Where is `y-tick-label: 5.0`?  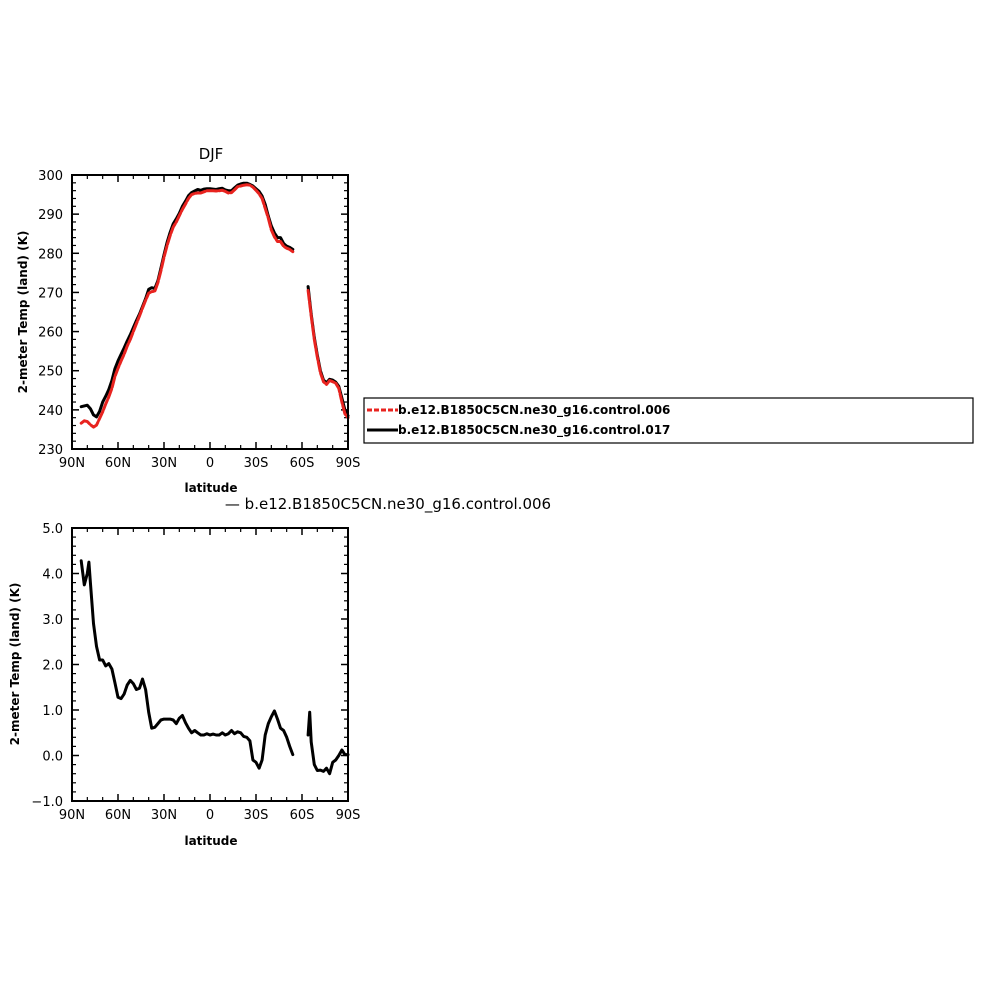
y-tick-label: 5.0 is located at coordinates (52, 529).